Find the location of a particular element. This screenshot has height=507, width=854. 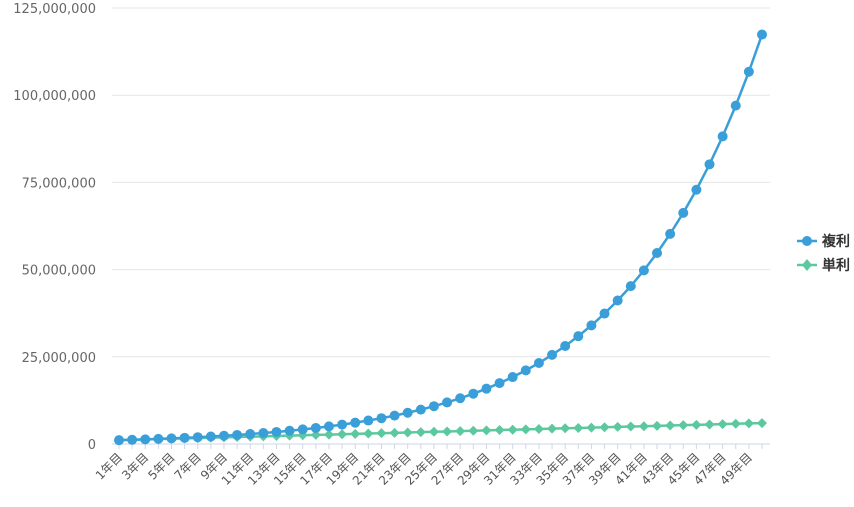

legend: 複利 単利 is located at coordinates (823, 253).